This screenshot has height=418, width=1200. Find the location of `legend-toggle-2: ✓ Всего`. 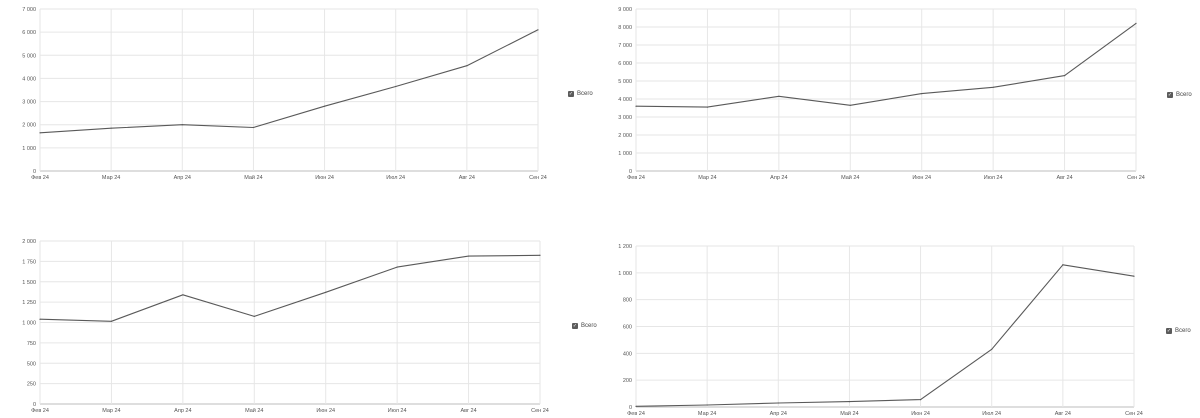

legend-toggle-2: ✓ Всего is located at coordinates (1179, 95).